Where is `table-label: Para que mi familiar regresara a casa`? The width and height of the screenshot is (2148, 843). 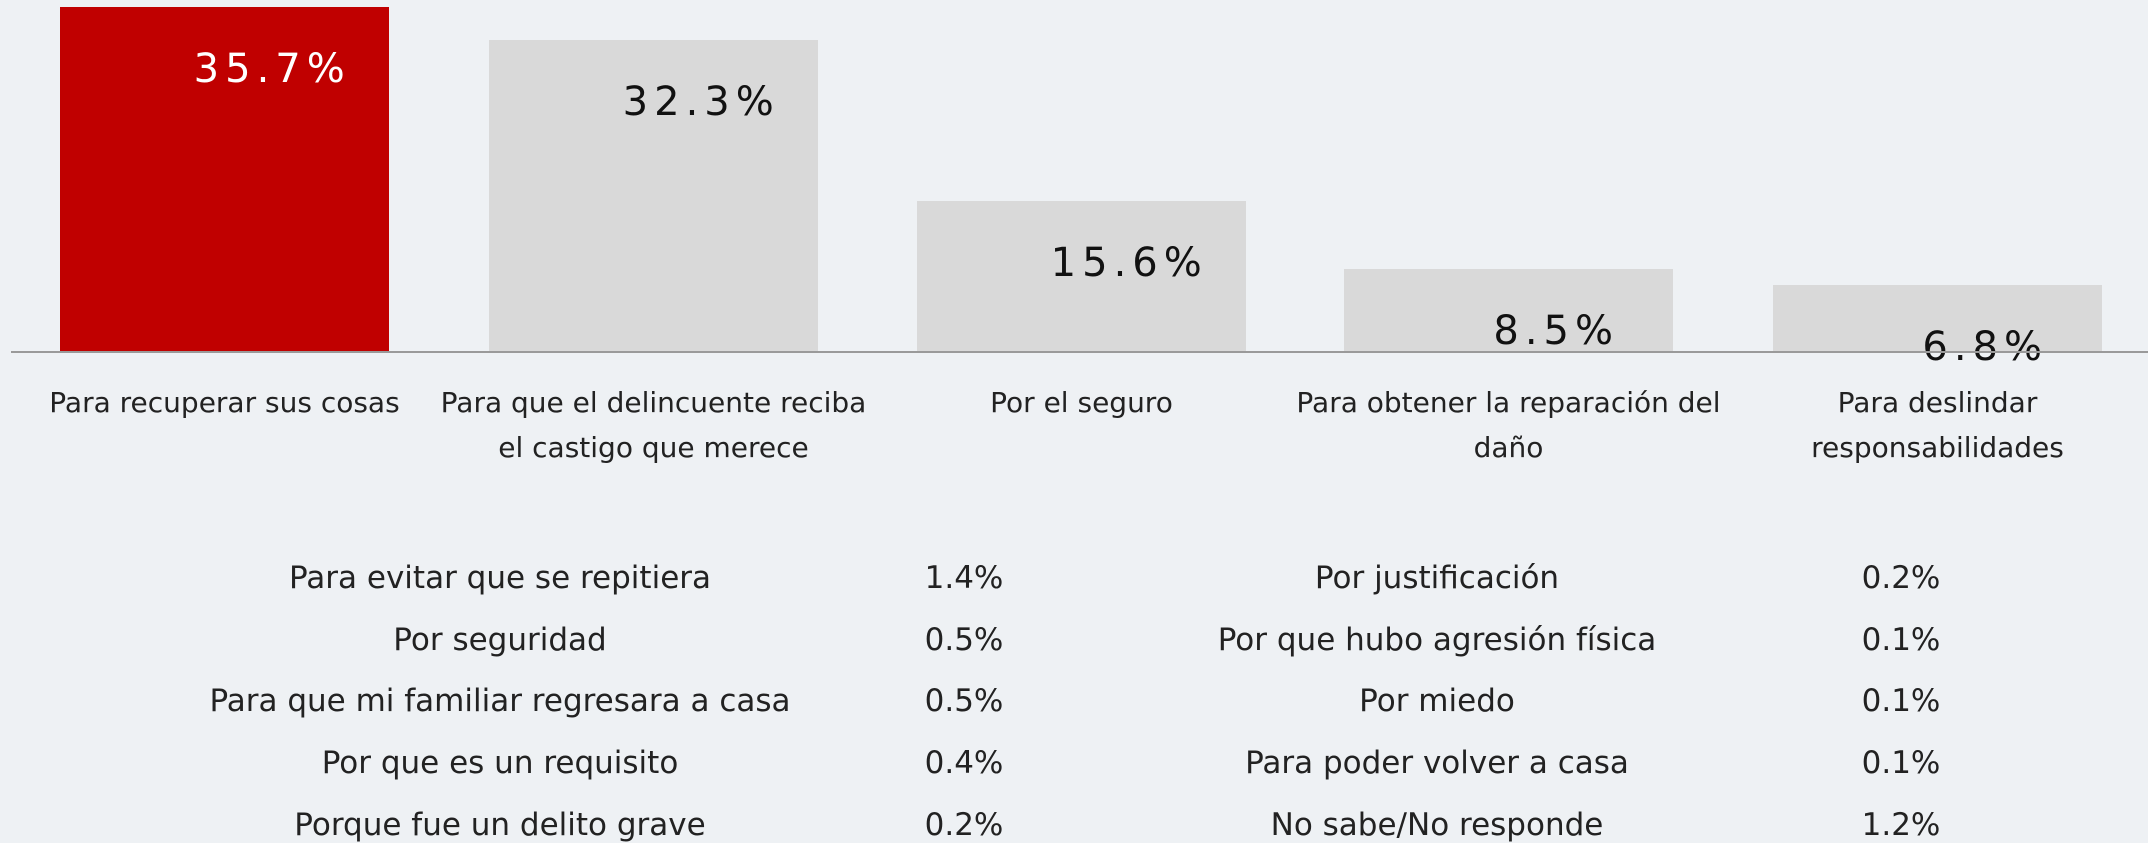 table-label: Para que mi familiar regresara a casa is located at coordinates (499, 701).